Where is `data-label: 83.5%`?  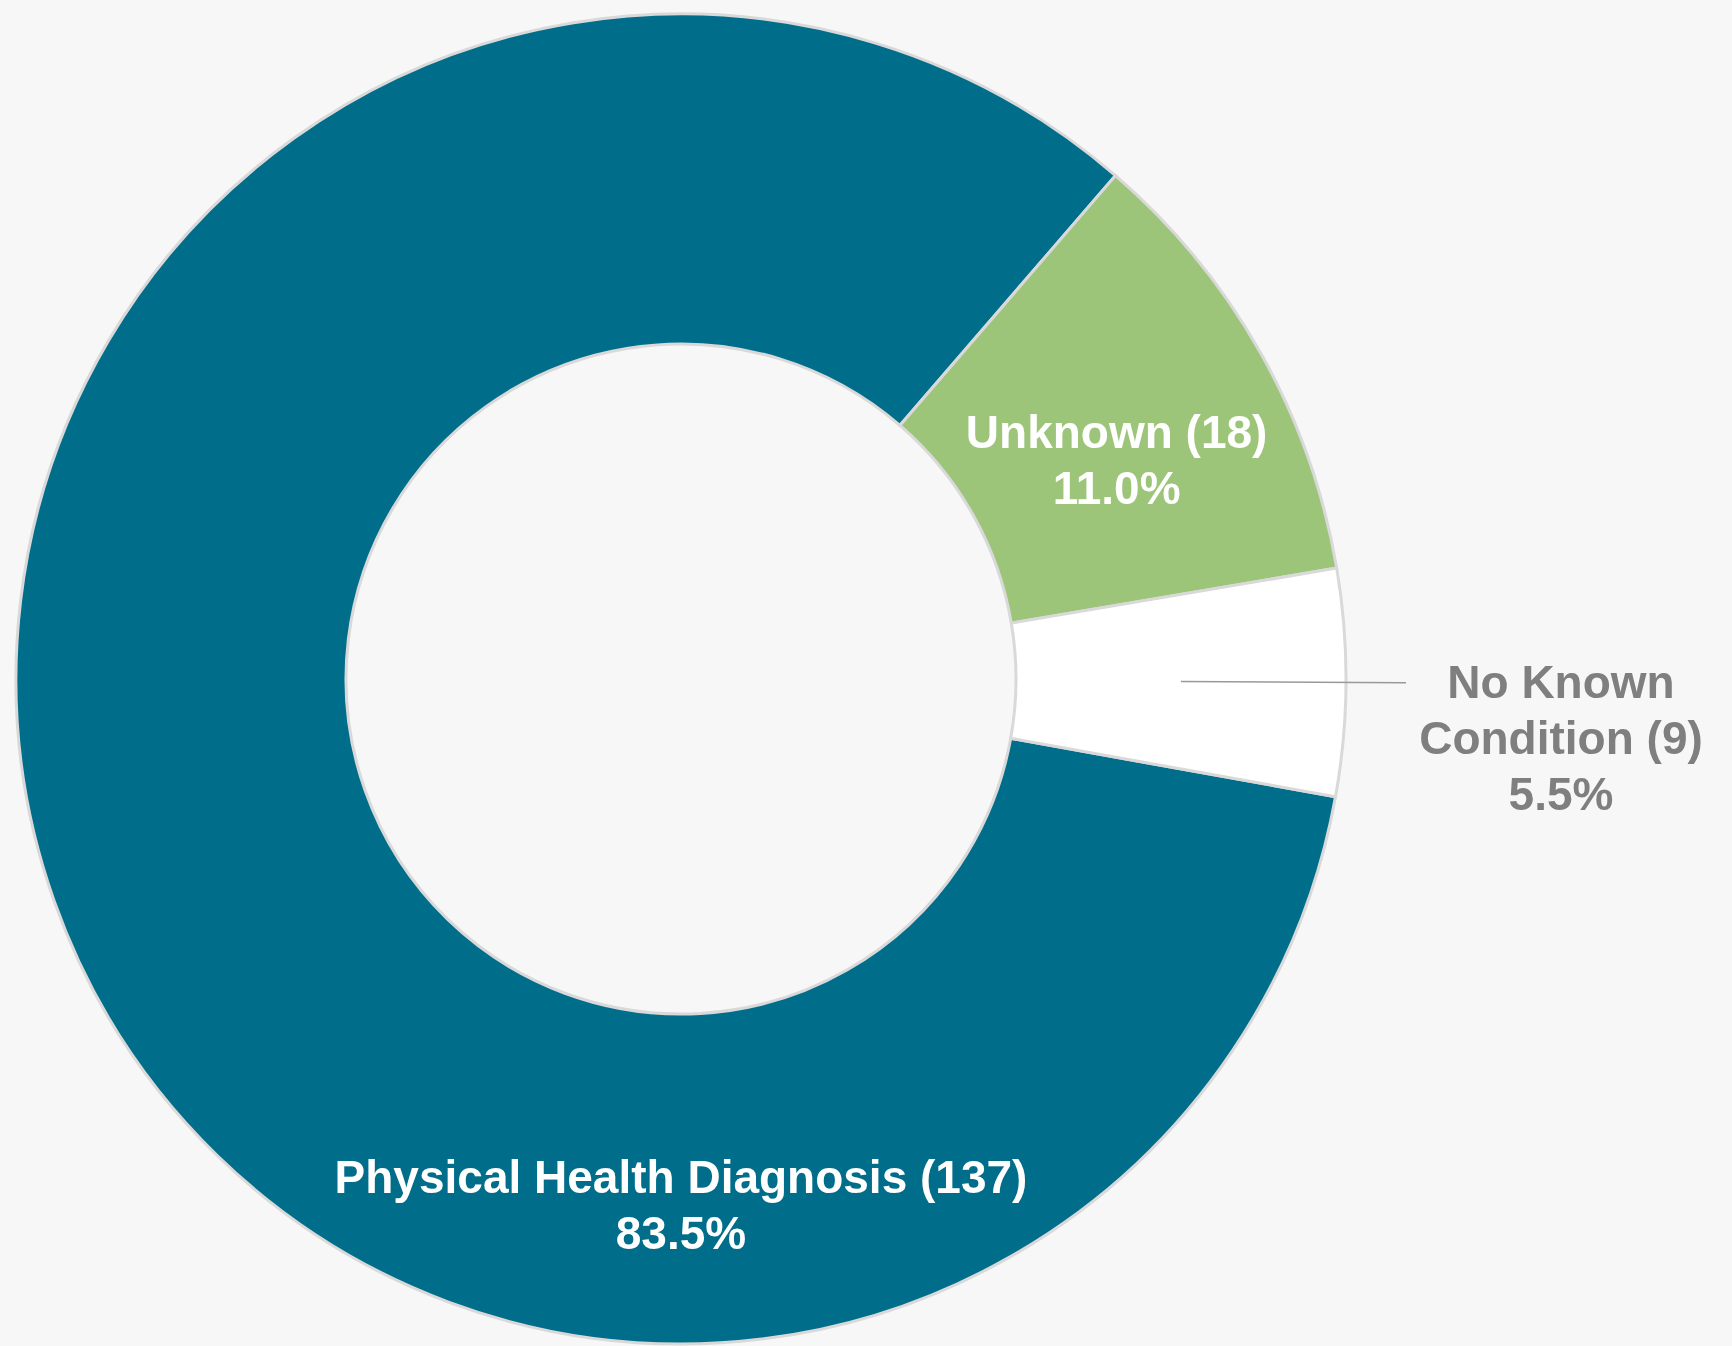 data-label: 83.5% is located at coordinates (681, 1233).